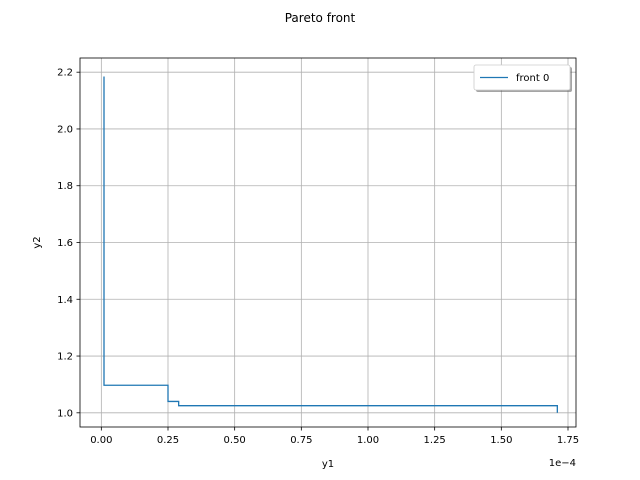 This screenshot has height=480, width=640. Describe the element at coordinates (368, 440) in the screenshot. I see `x-tick-label: 1.00` at that location.